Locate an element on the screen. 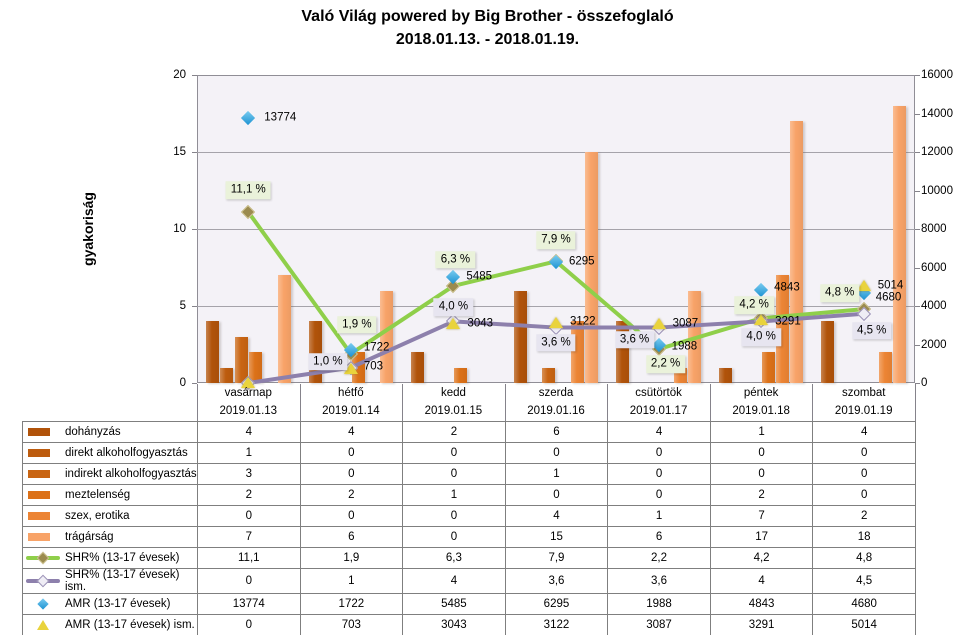 The width and height of the screenshot is (975, 635). category-label-szombat: szombat is located at coordinates (863, 393).